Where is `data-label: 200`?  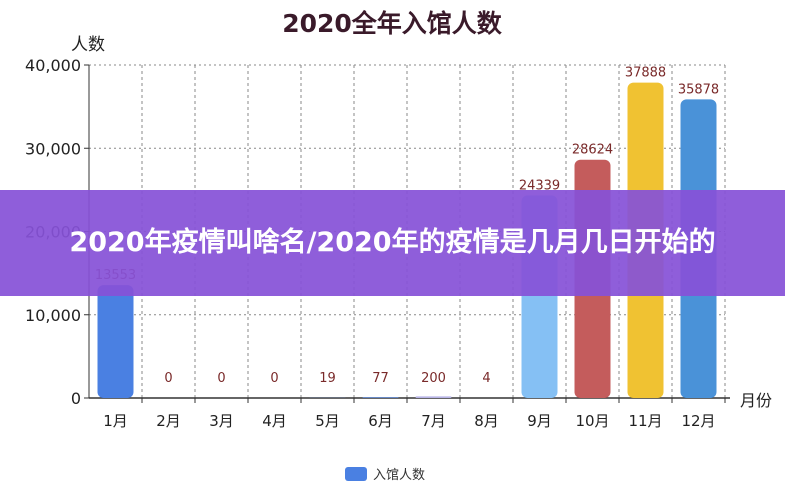
data-label: 200 is located at coordinates (433, 378).